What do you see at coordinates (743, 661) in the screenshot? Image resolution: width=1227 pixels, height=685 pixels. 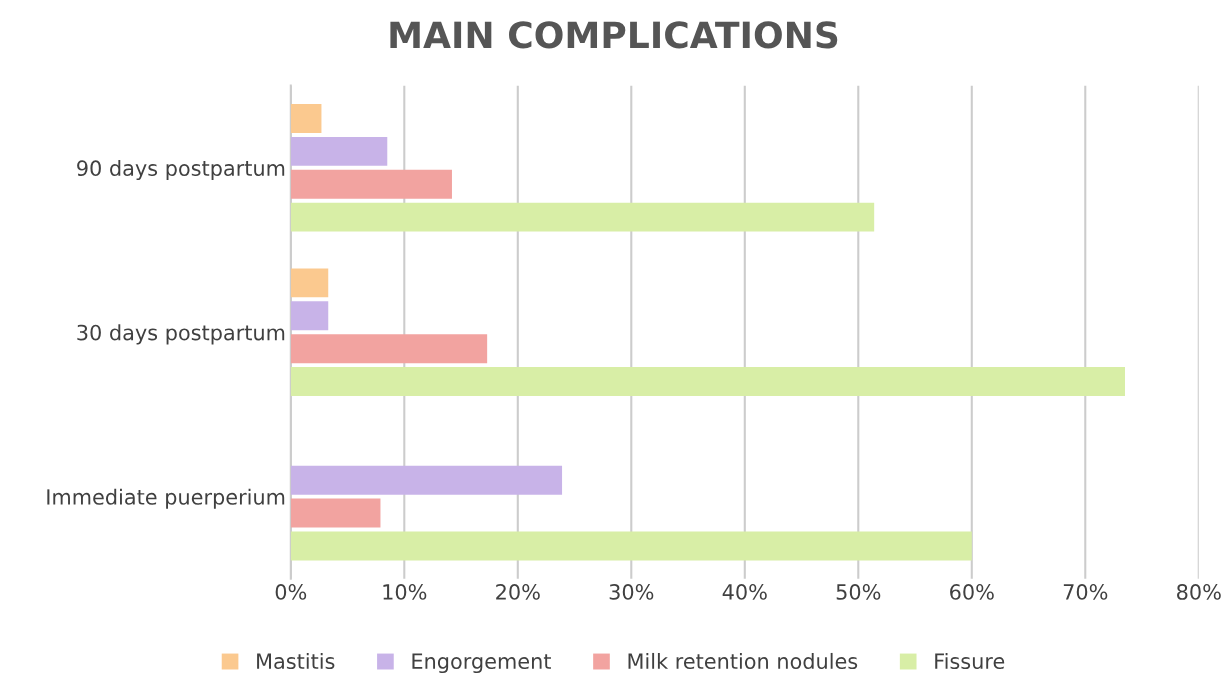 I see `legend-label: Milk retention nodules` at bounding box center [743, 661].